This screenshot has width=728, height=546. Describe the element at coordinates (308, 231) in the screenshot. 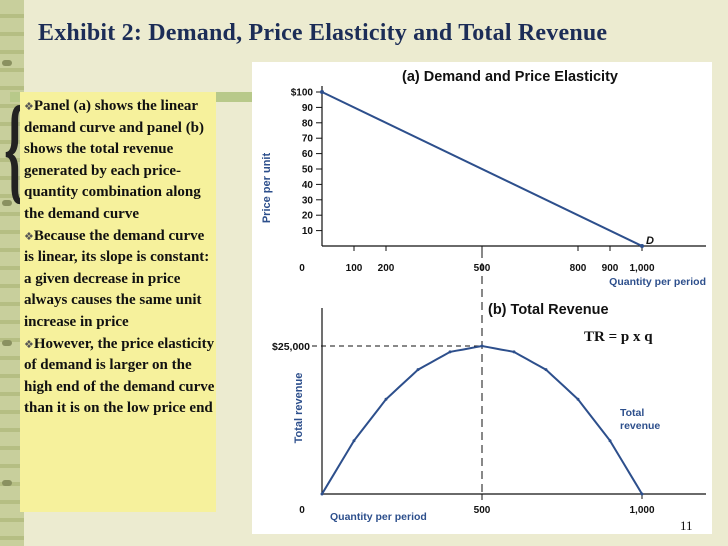

I see `panel-a-y-tick-label: 10` at that location.